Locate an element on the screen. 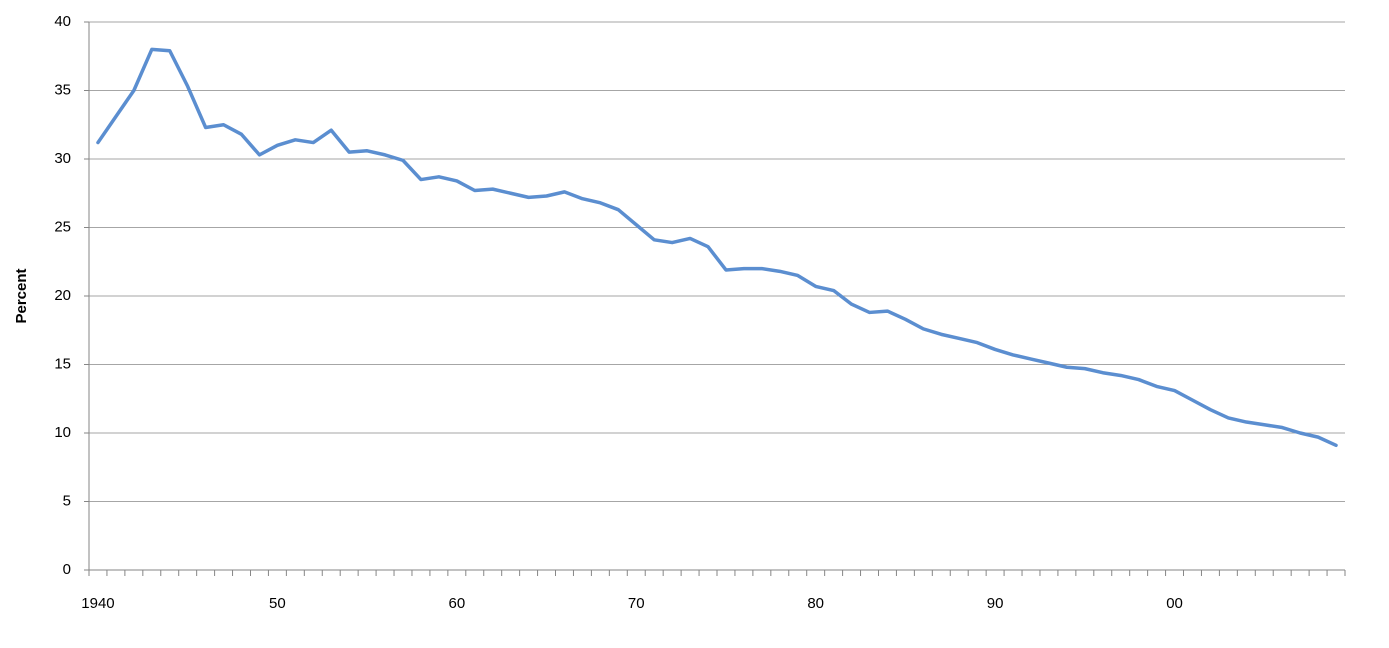 This screenshot has height=648, width=1389. y-tick-label: 15 is located at coordinates (62, 363).